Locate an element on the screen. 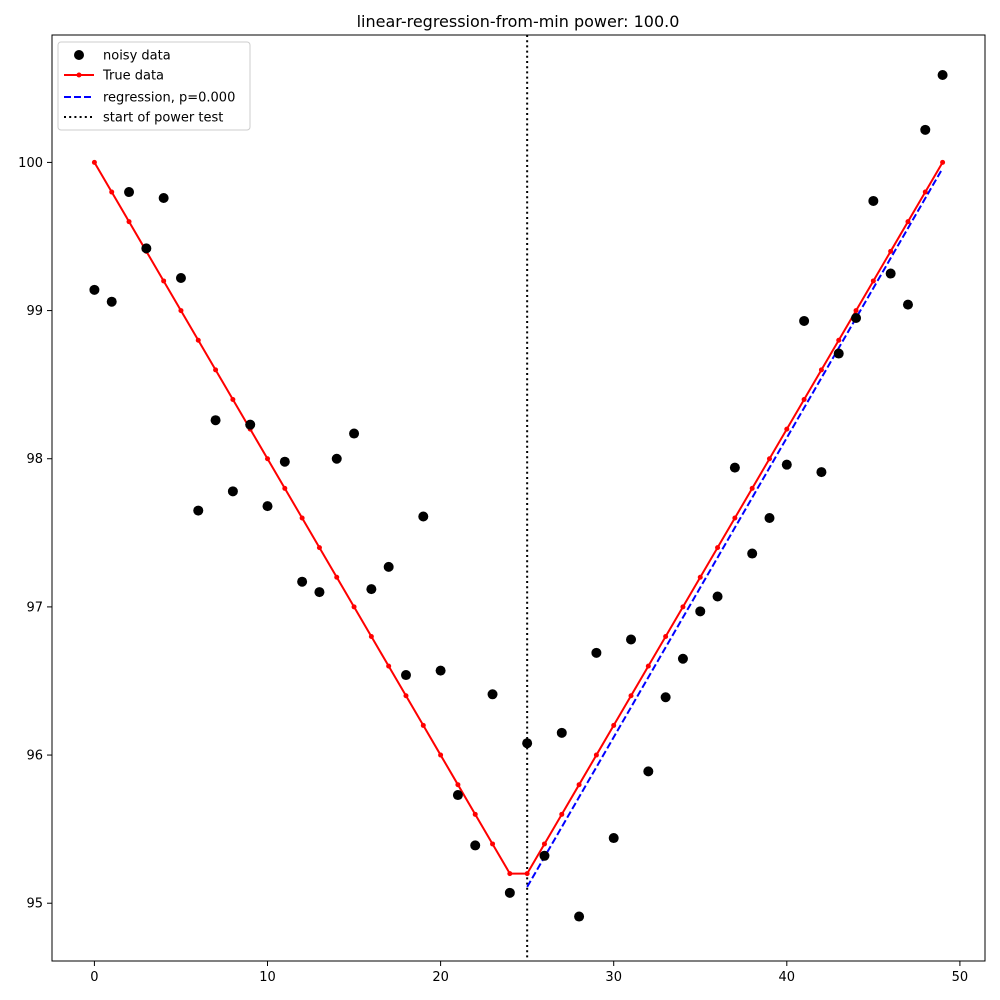 The width and height of the screenshot is (1000, 1000). legend-label-1: True data is located at coordinates (133, 76).